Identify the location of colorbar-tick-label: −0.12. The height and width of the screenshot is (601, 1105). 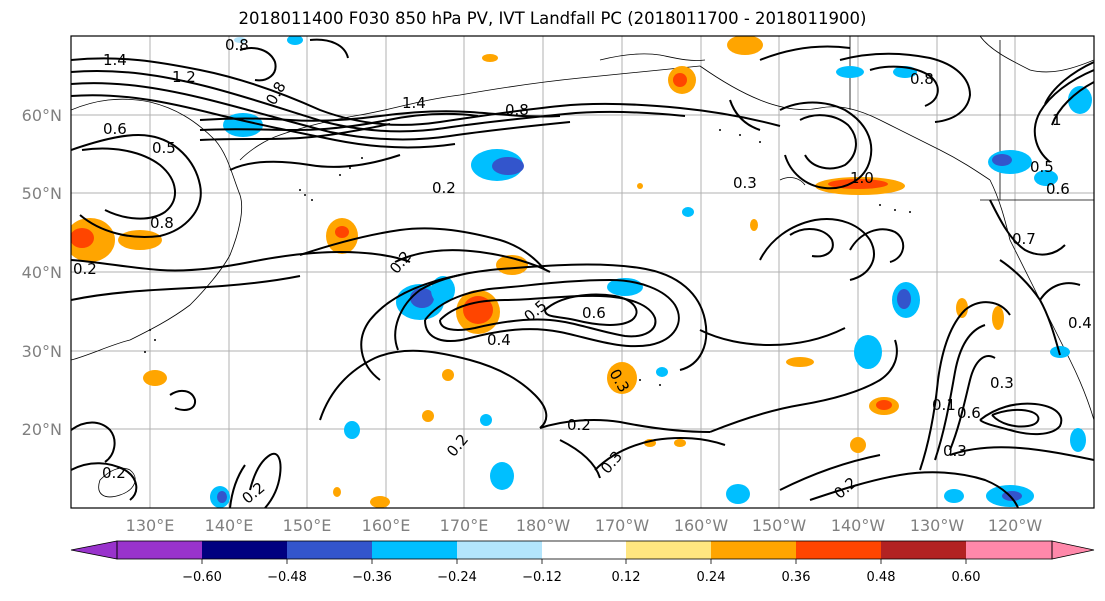
(542, 577).